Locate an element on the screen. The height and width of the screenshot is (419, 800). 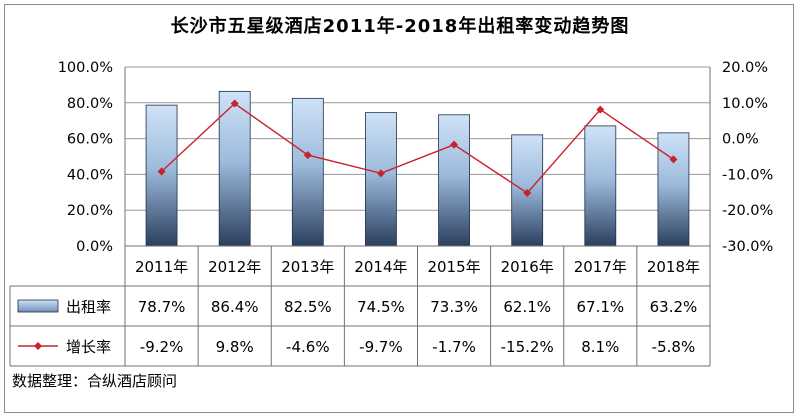
growth-rate-point-2012年 is located at coordinates (234, 103).